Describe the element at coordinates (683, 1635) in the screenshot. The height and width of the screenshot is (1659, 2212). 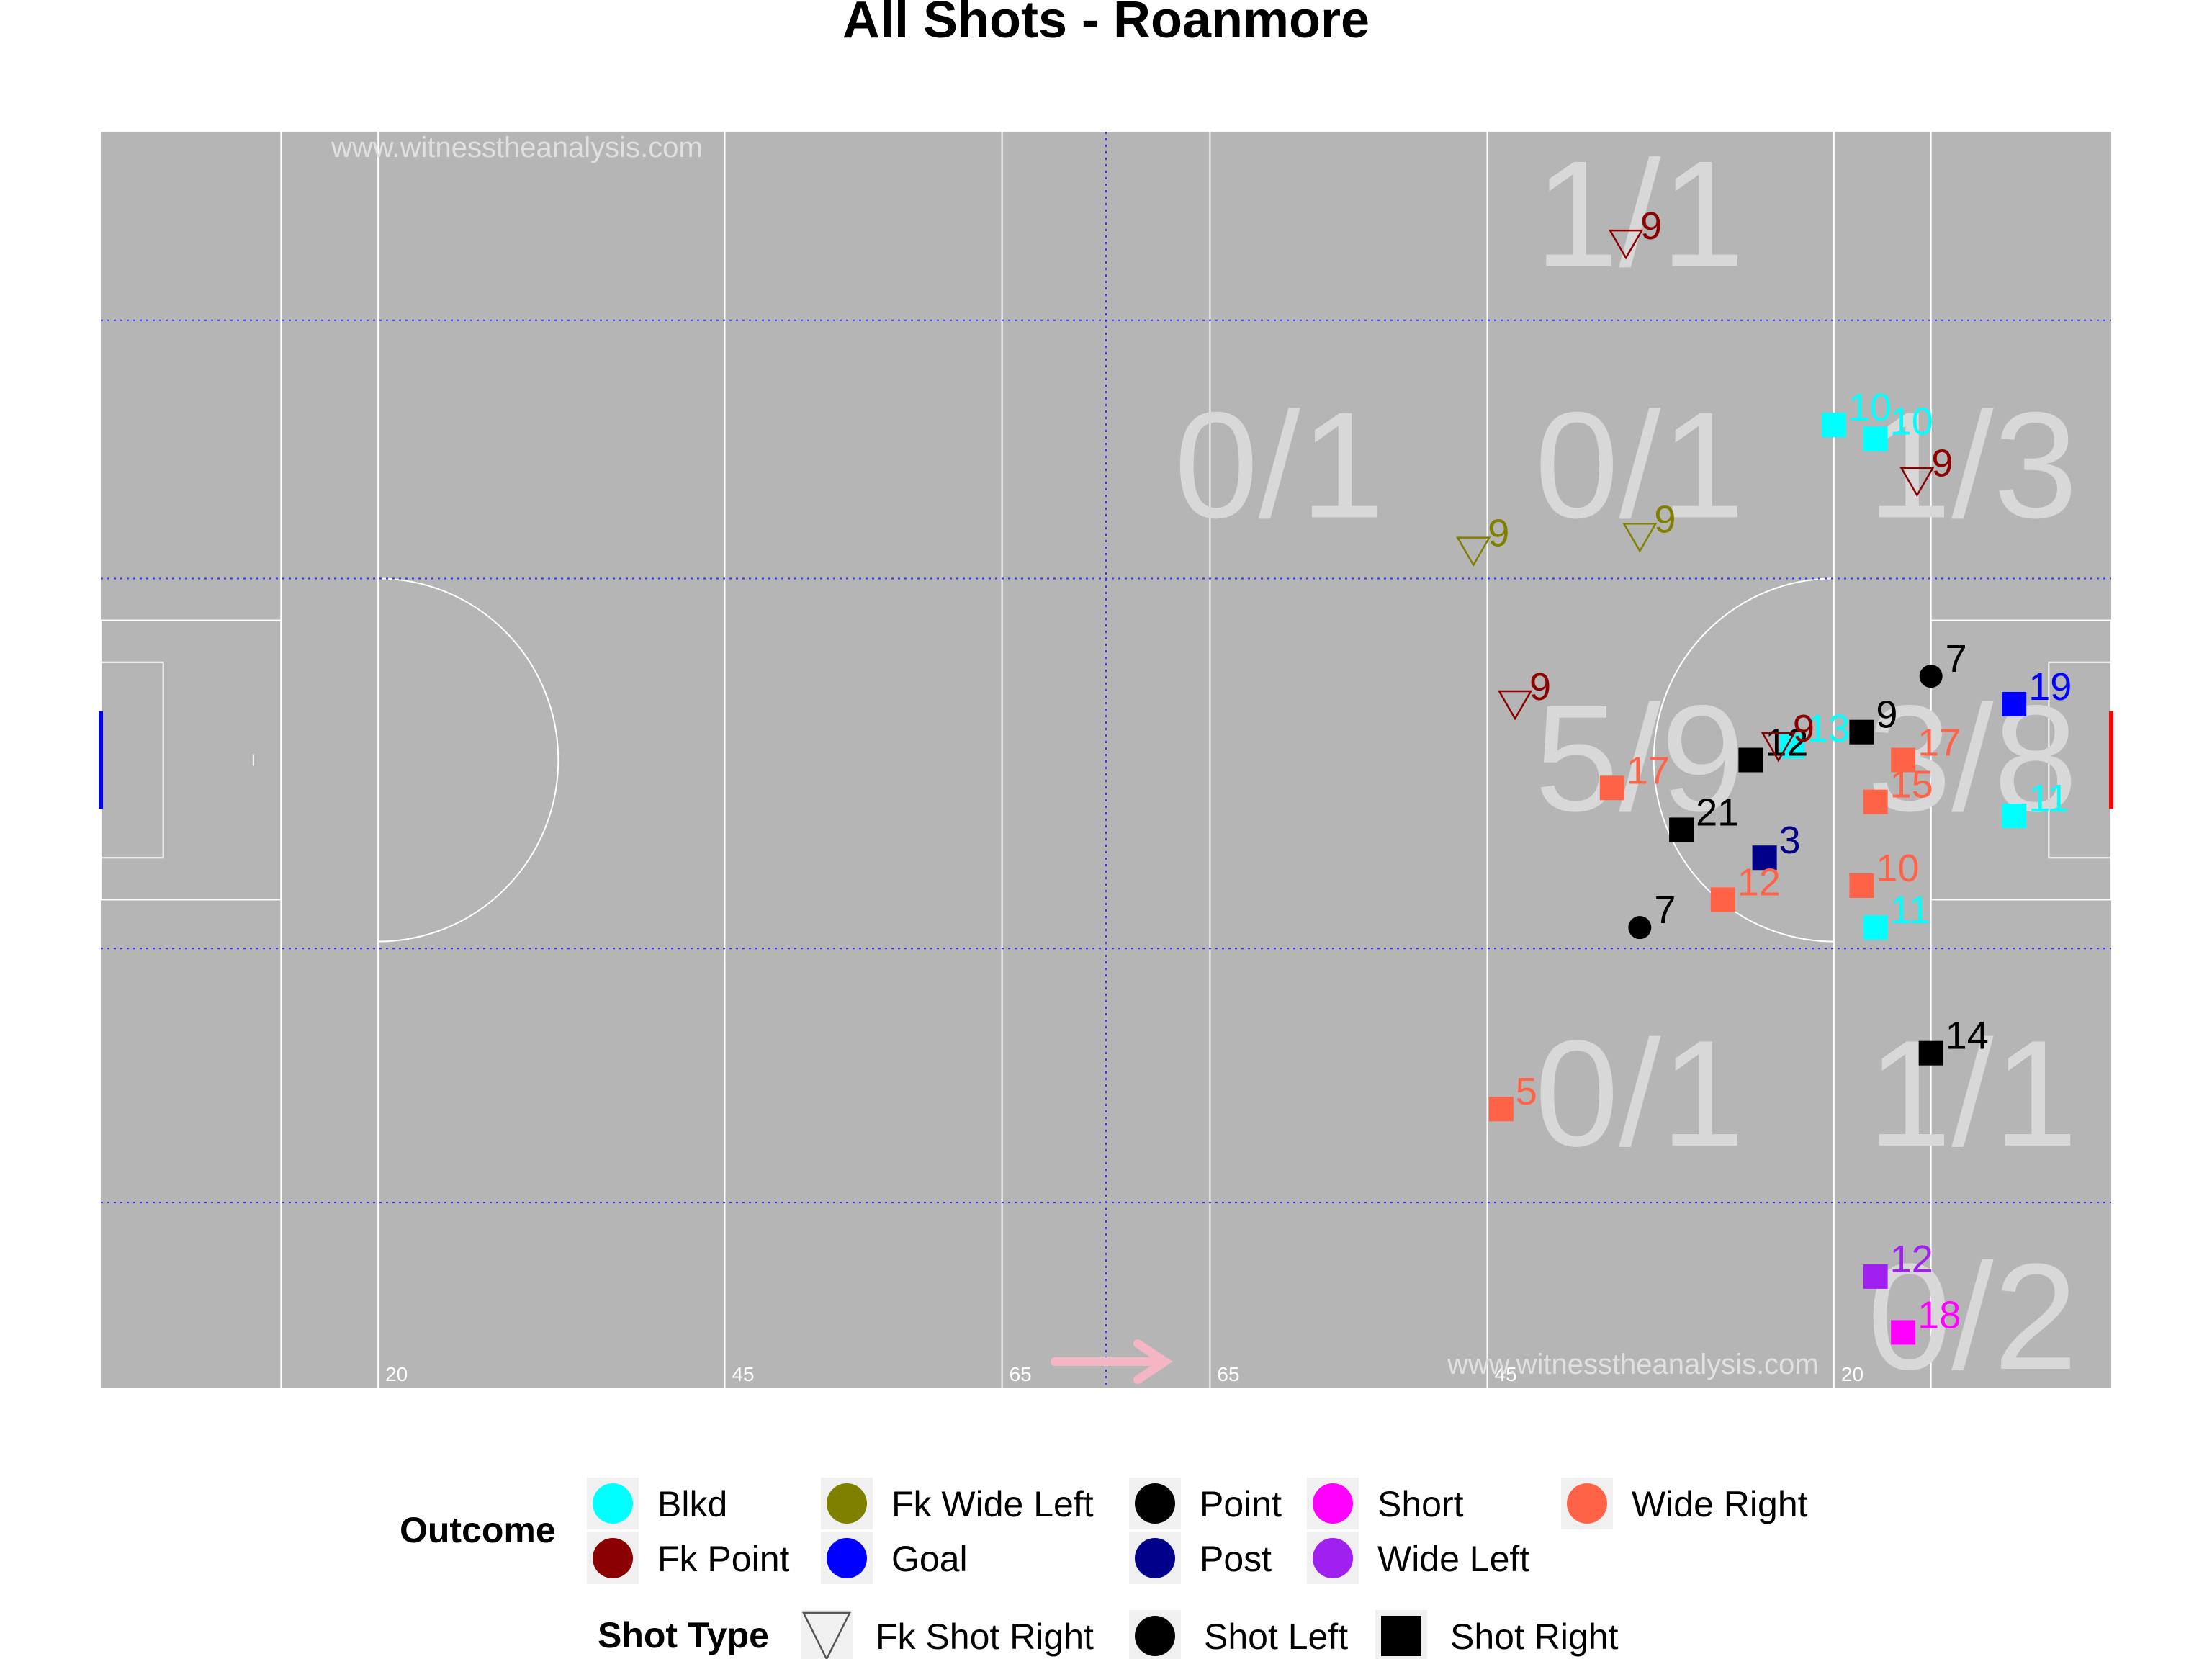
I see `legend-shot-type-title: Shot Type` at that location.